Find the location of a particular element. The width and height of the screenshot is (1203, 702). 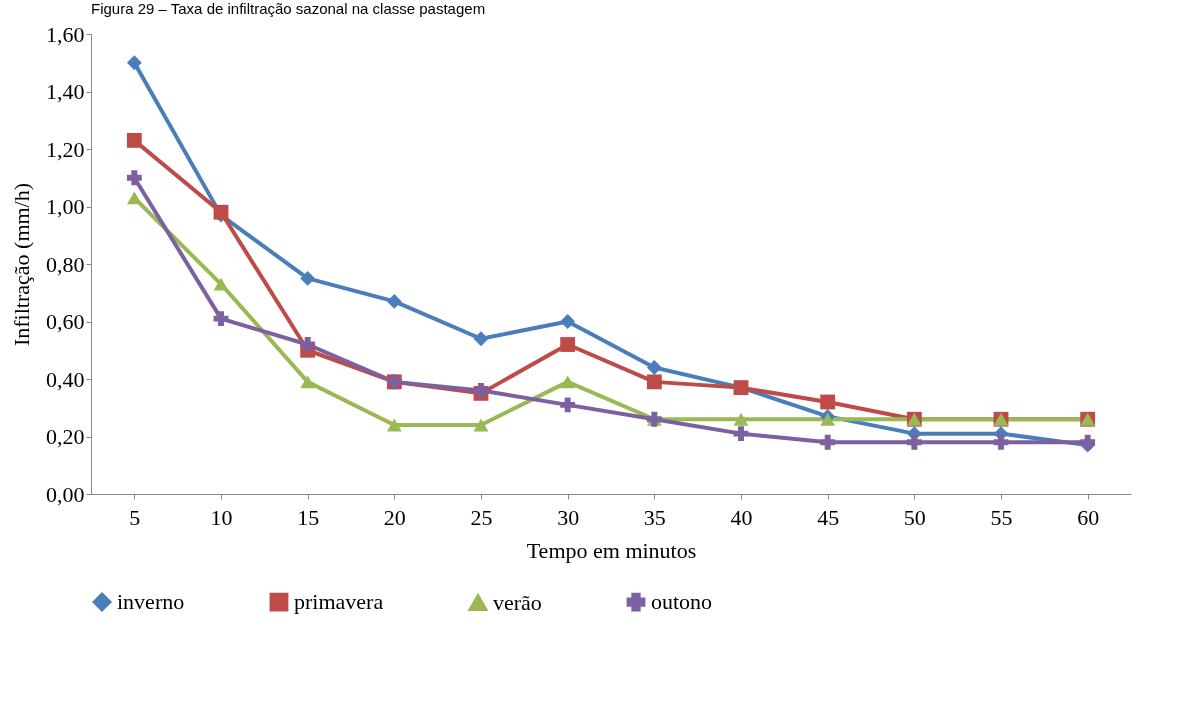

y-tick-label: 1,40 is located at coordinates (65, 91).